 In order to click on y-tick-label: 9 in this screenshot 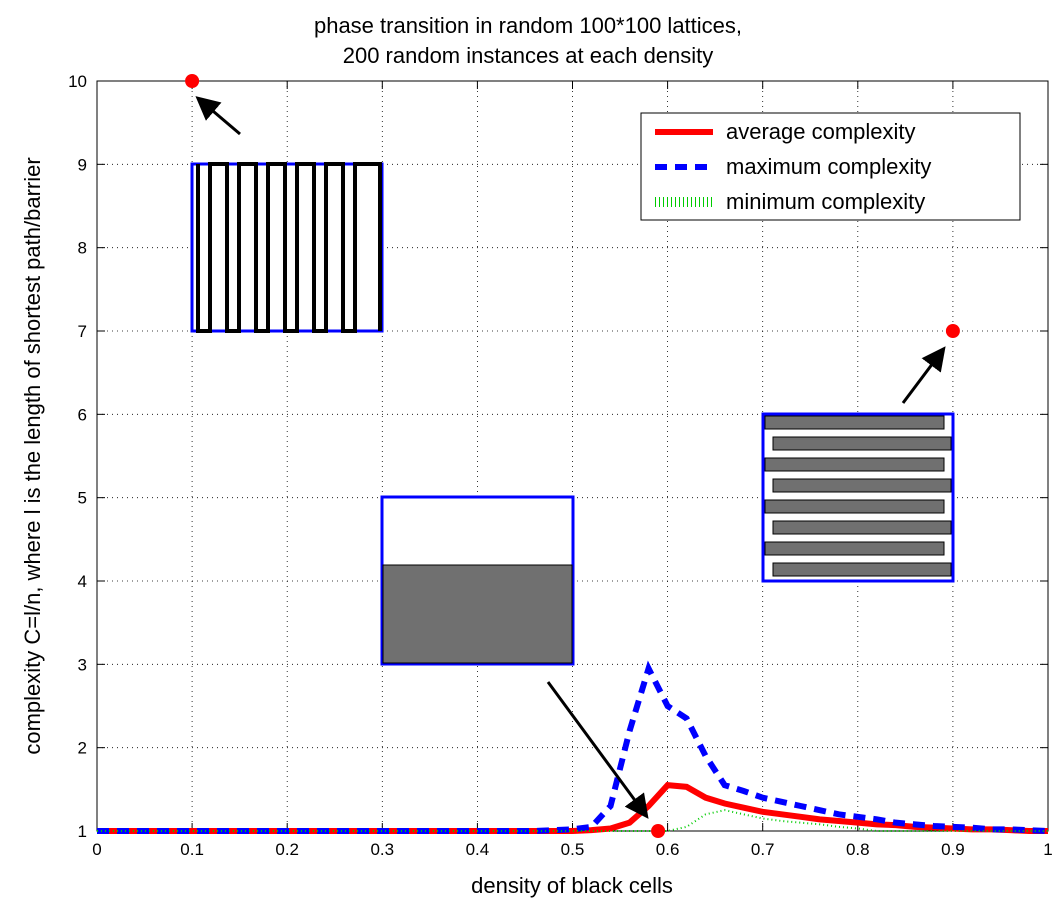, I will do `click(82, 164)`.